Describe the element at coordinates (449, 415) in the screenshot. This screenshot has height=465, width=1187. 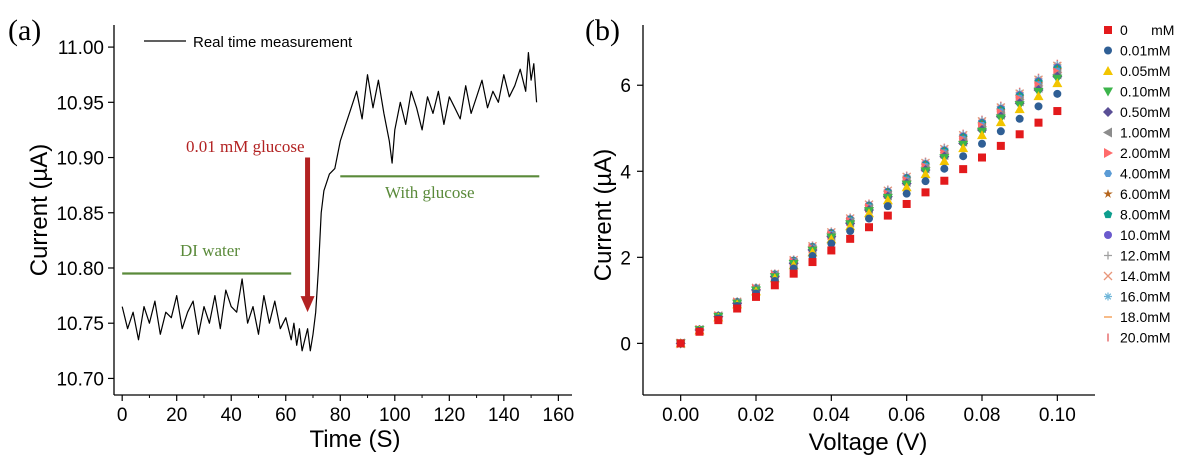
I see `panel-a-x-tick-label: 120` at that location.